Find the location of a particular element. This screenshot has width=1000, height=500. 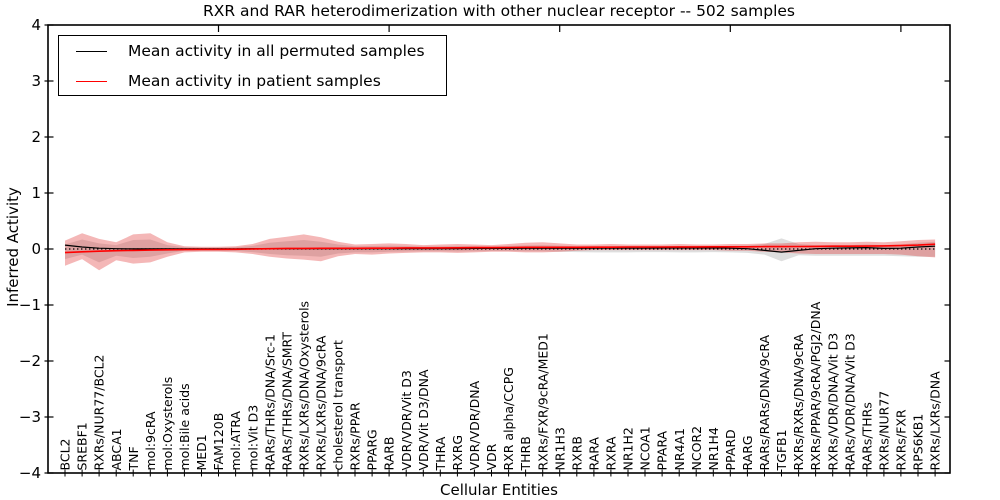

svg-text: −1 is located at coordinates (30, 305).